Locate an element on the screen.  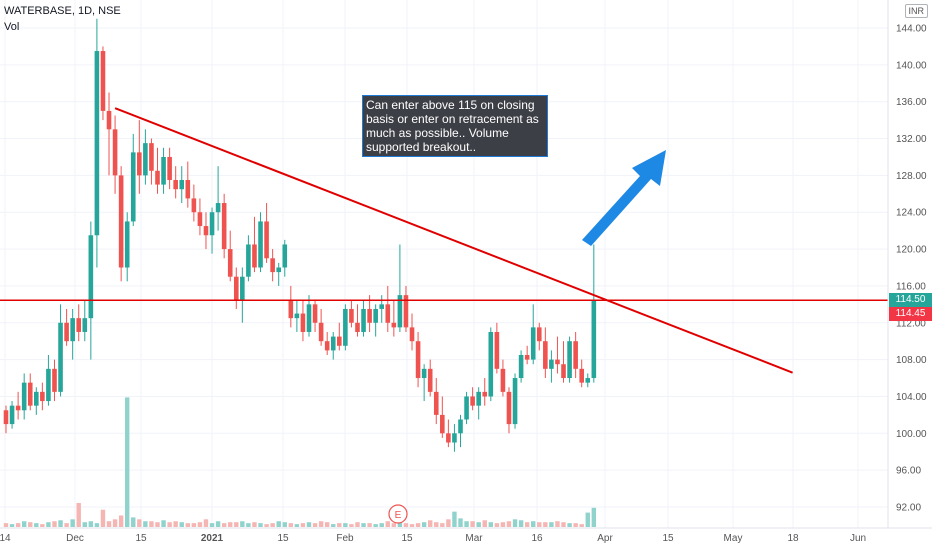
up-arrow-icon is located at coordinates (624, 198).